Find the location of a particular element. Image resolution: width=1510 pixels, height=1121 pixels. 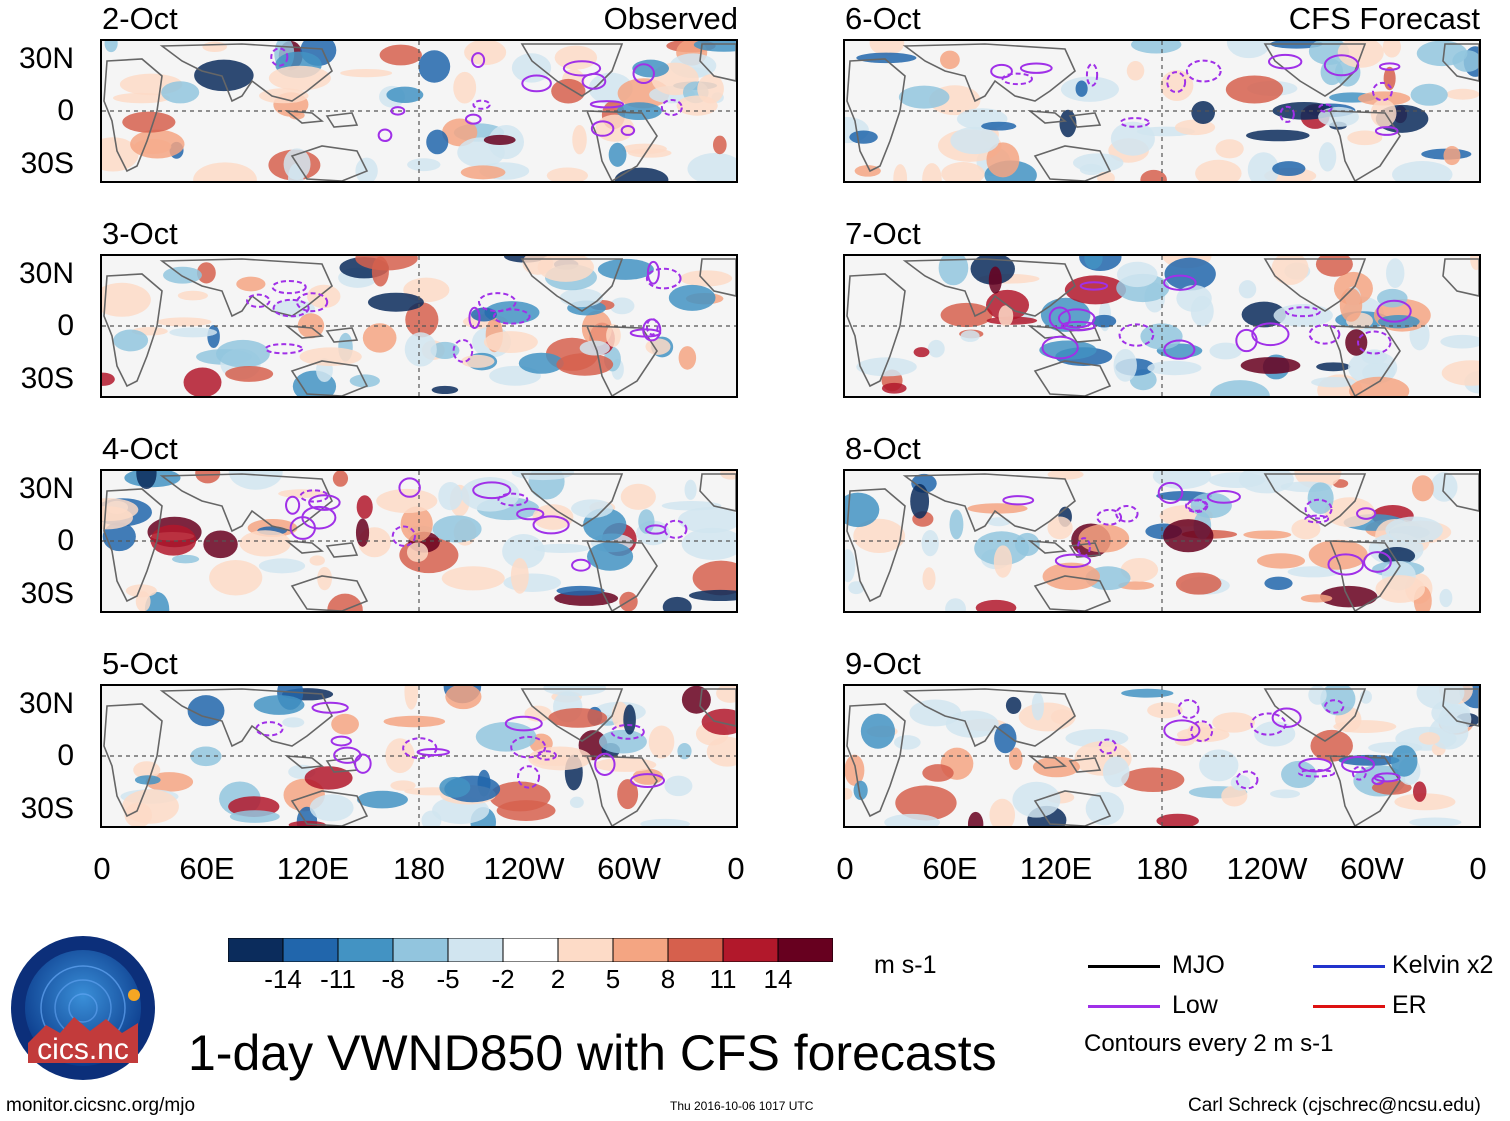

colorbar-unit: m s-1 is located at coordinates (905, 965).